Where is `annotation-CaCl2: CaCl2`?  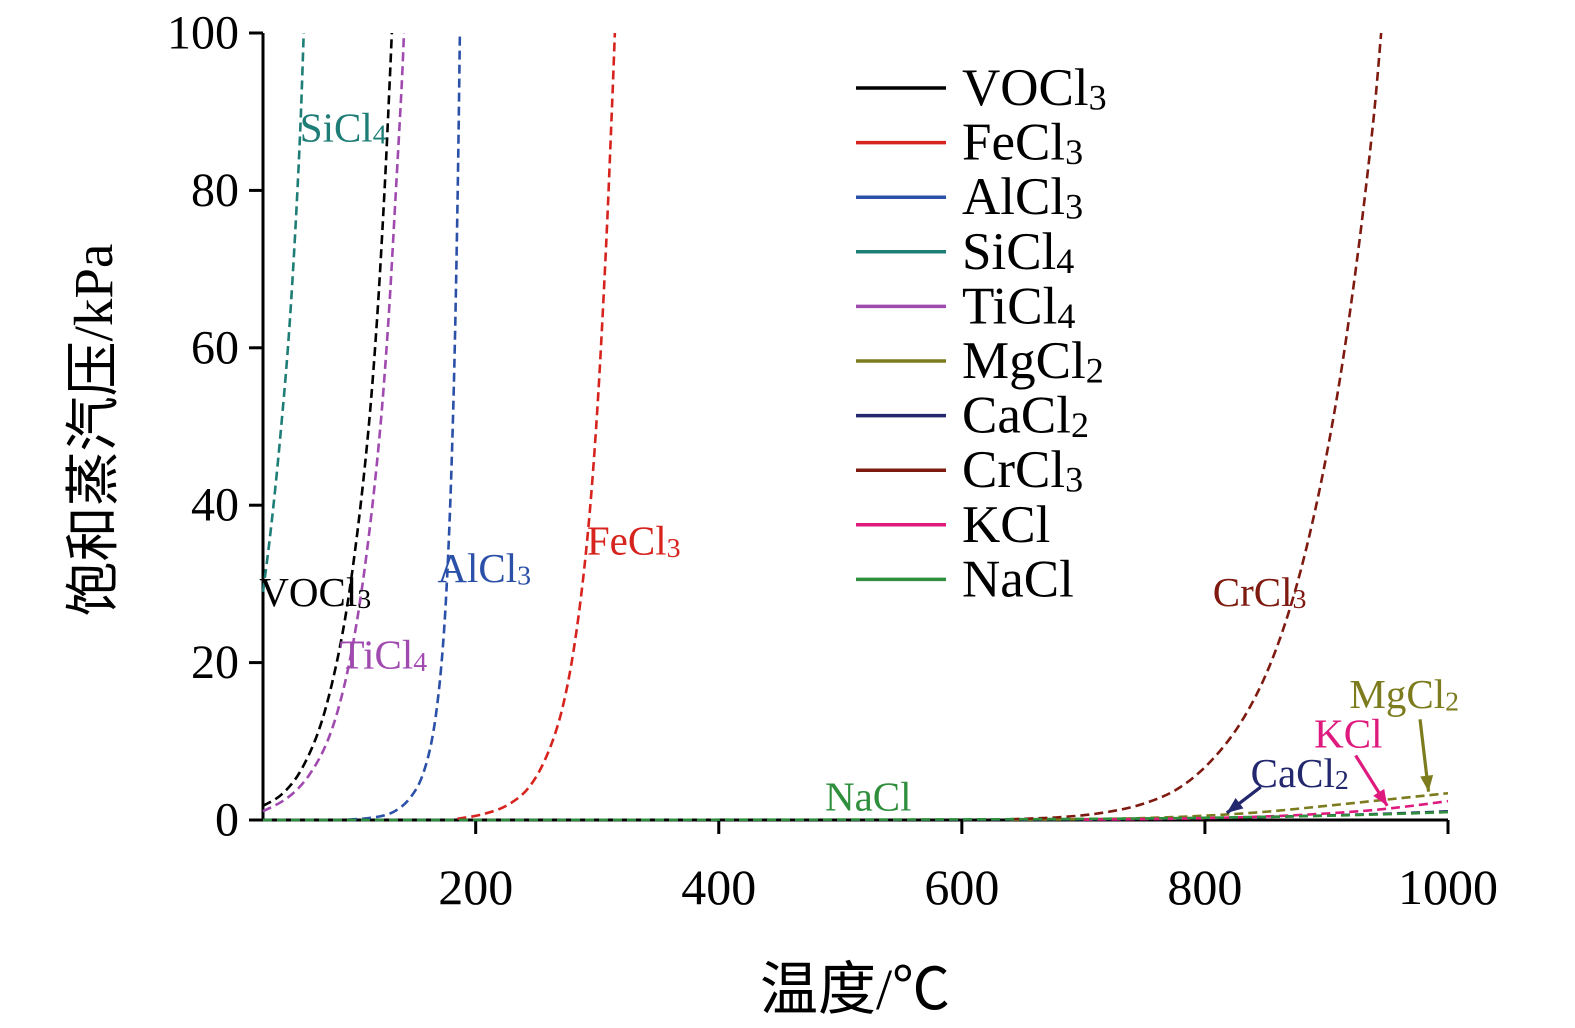
annotation-CaCl2: CaCl2 is located at coordinates (1300, 773).